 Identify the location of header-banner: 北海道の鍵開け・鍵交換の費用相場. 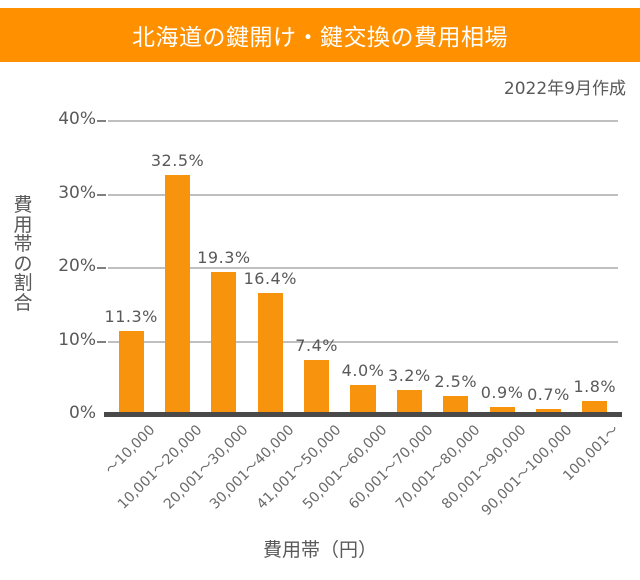
(320, 35).